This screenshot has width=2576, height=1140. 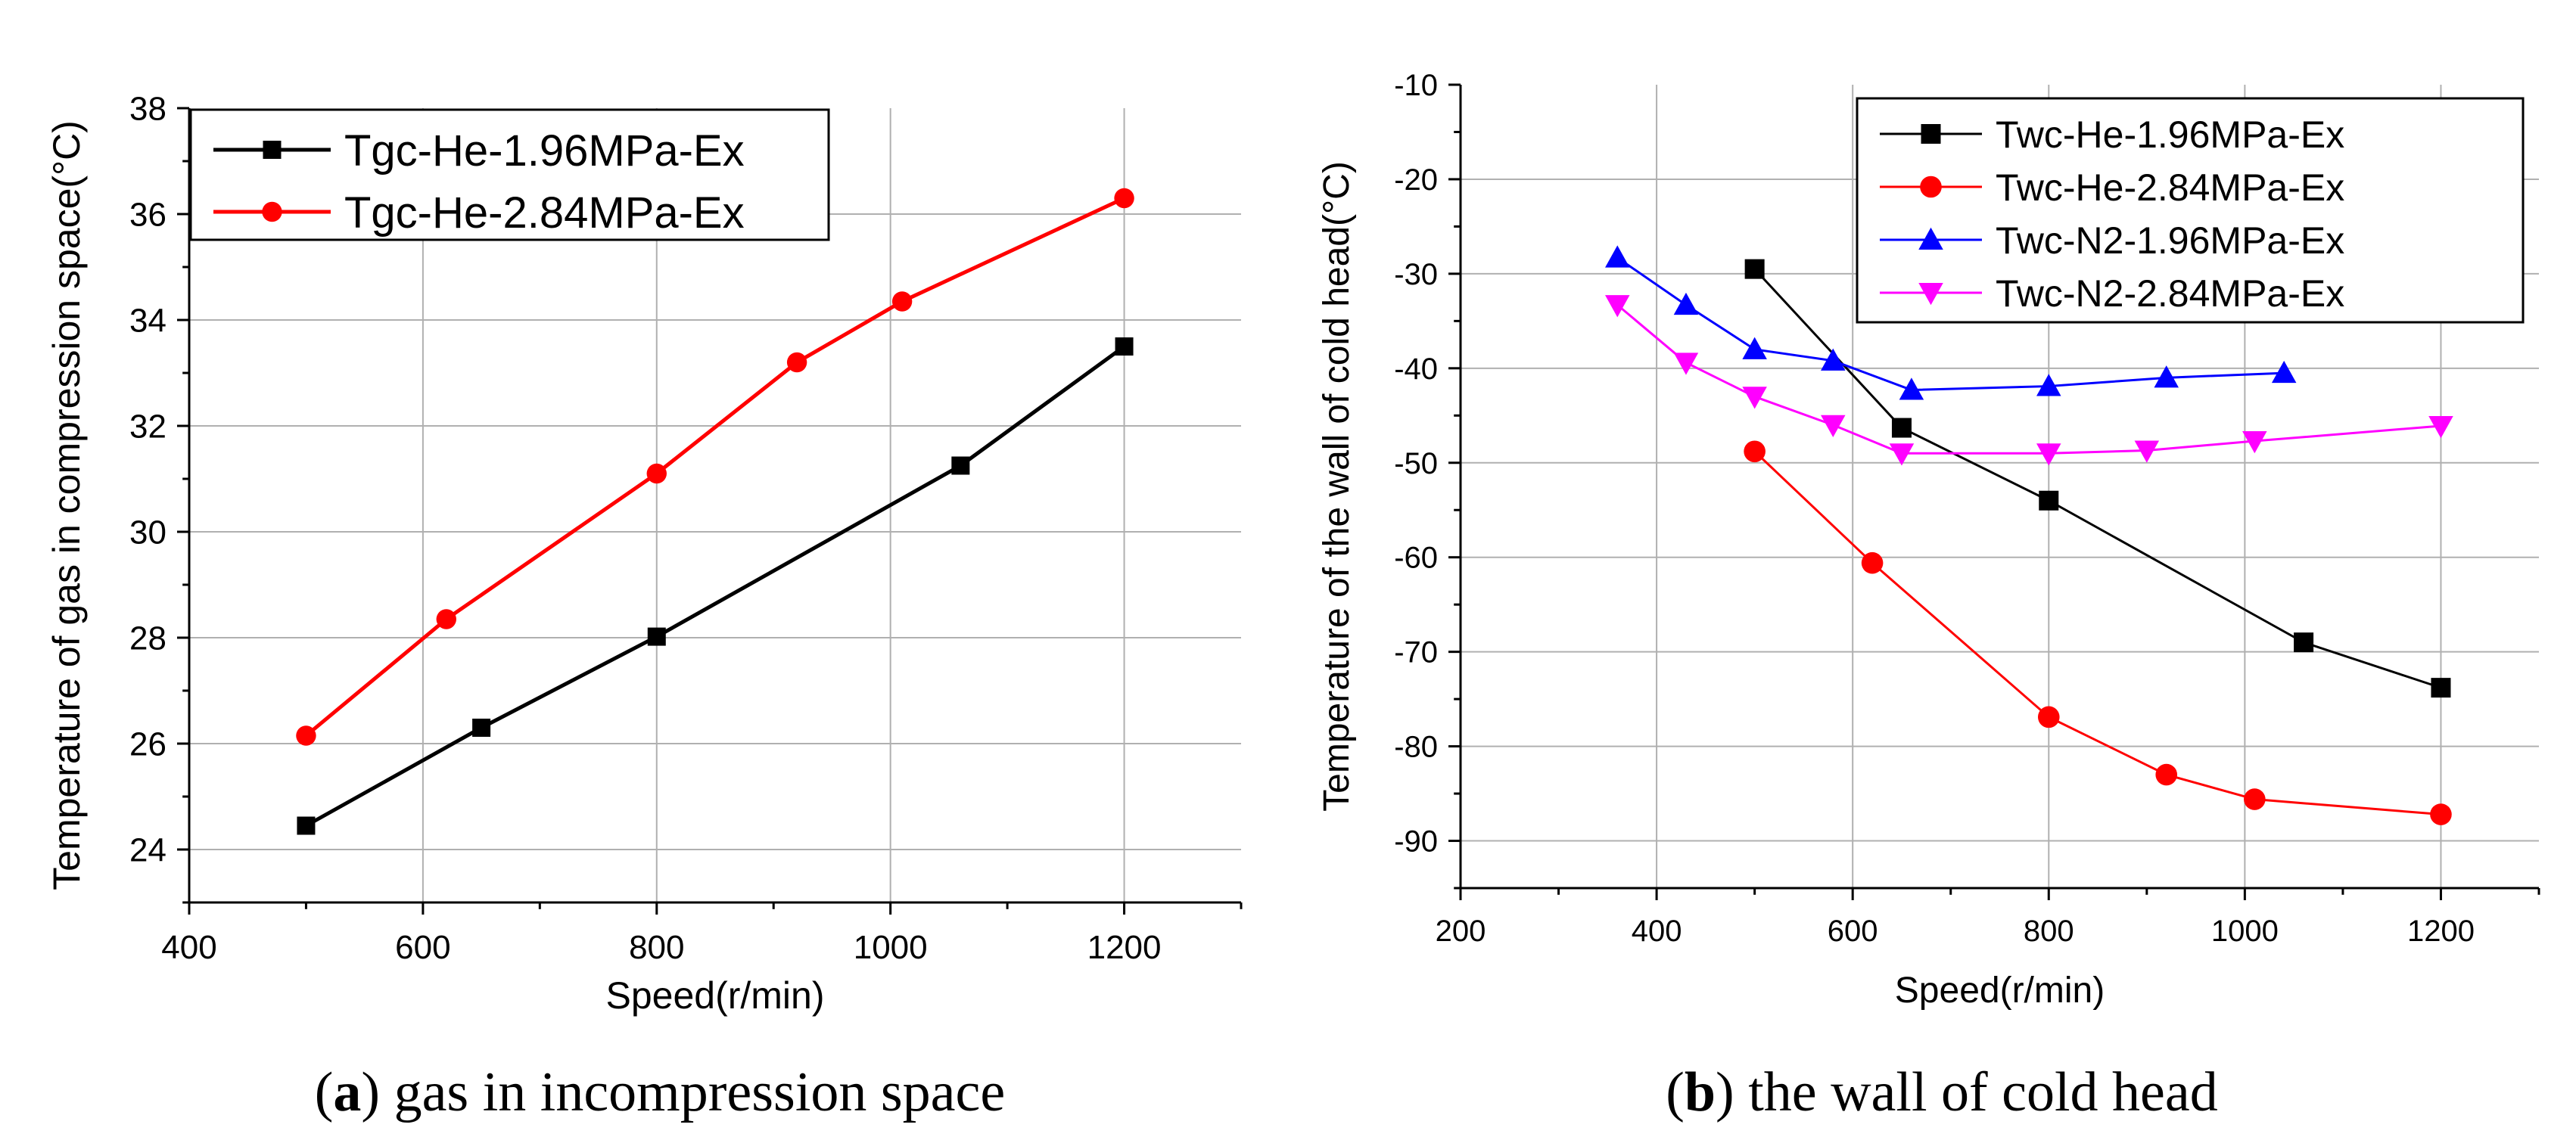 I want to click on y-axis-label: Temperature of the wall of cold head(°C), so click(x=1337, y=486).